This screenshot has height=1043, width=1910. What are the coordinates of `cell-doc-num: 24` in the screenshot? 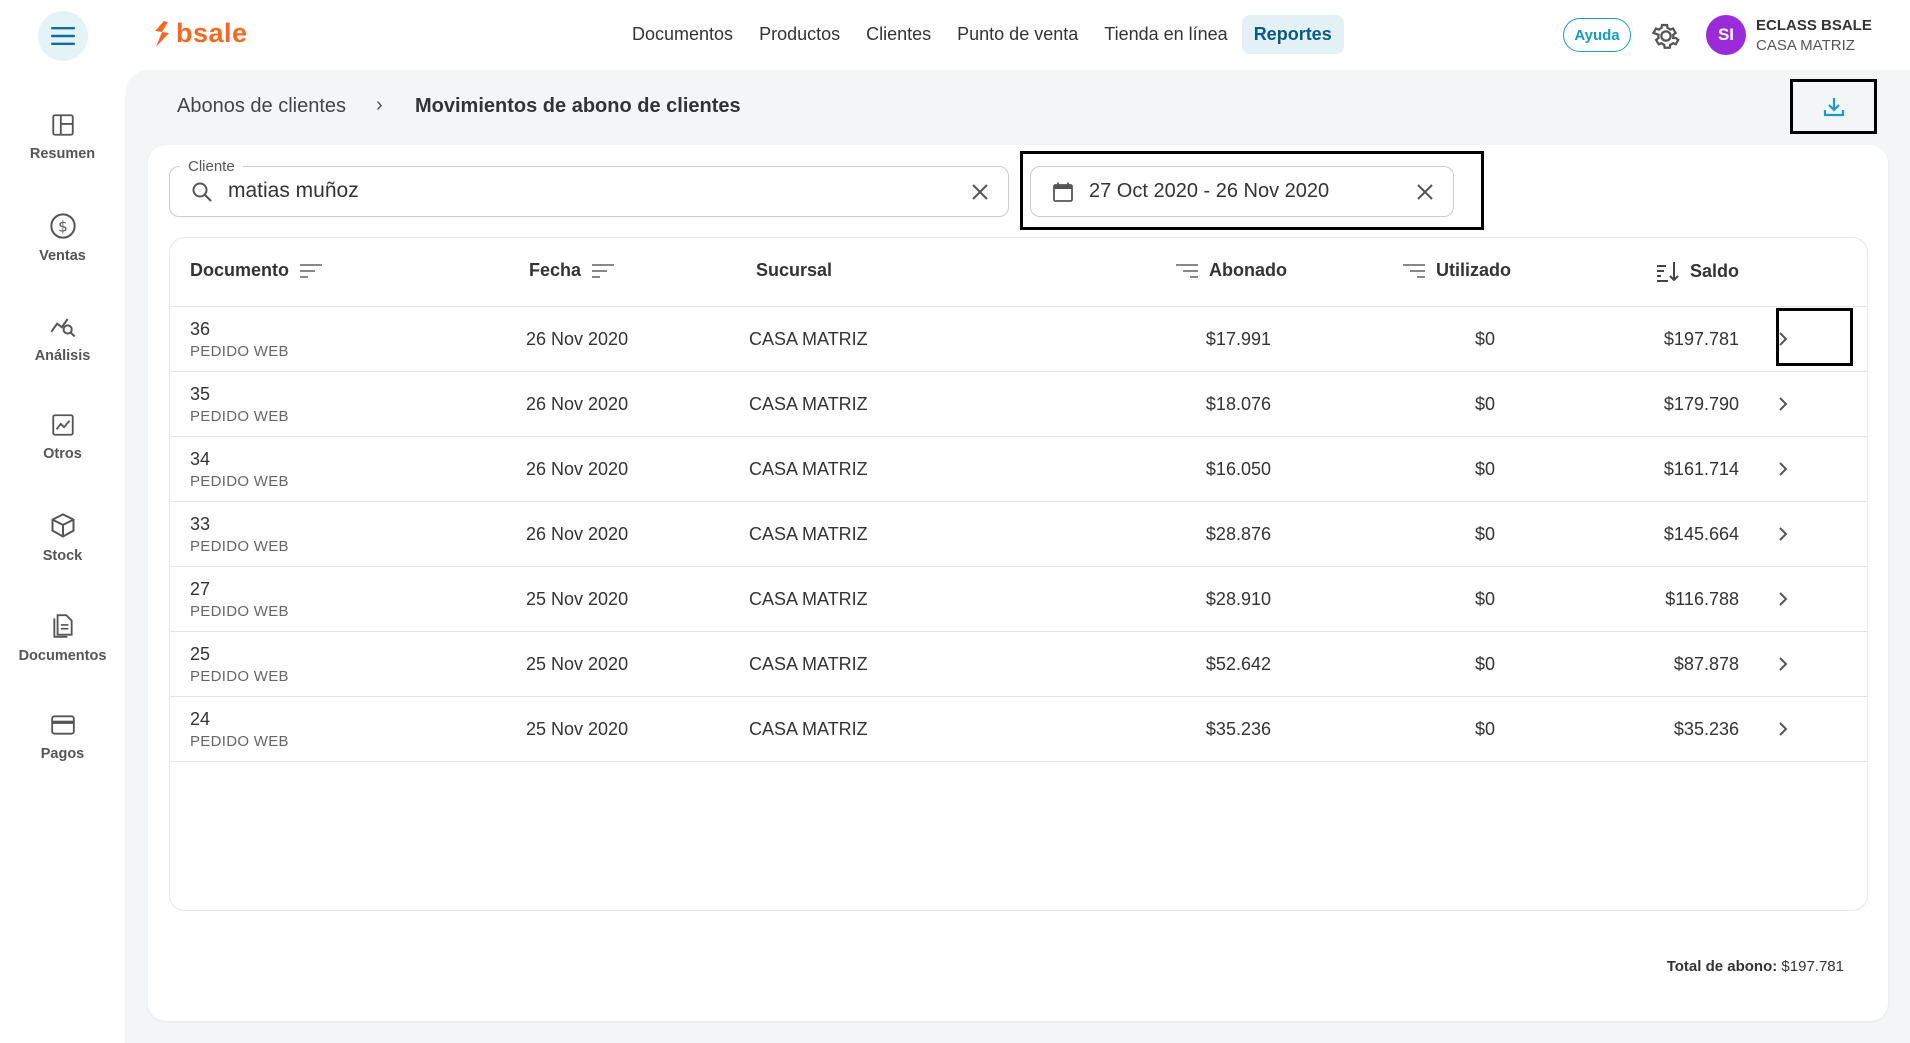 It's located at (200, 719).